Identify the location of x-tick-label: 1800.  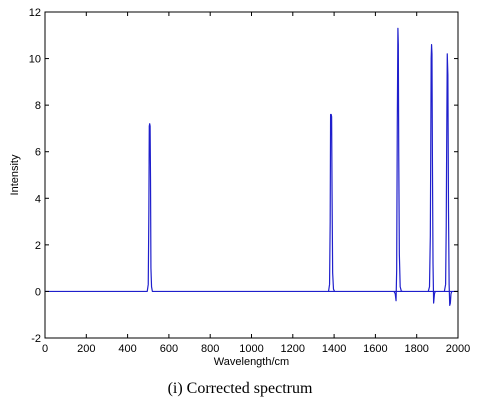
(416, 349).